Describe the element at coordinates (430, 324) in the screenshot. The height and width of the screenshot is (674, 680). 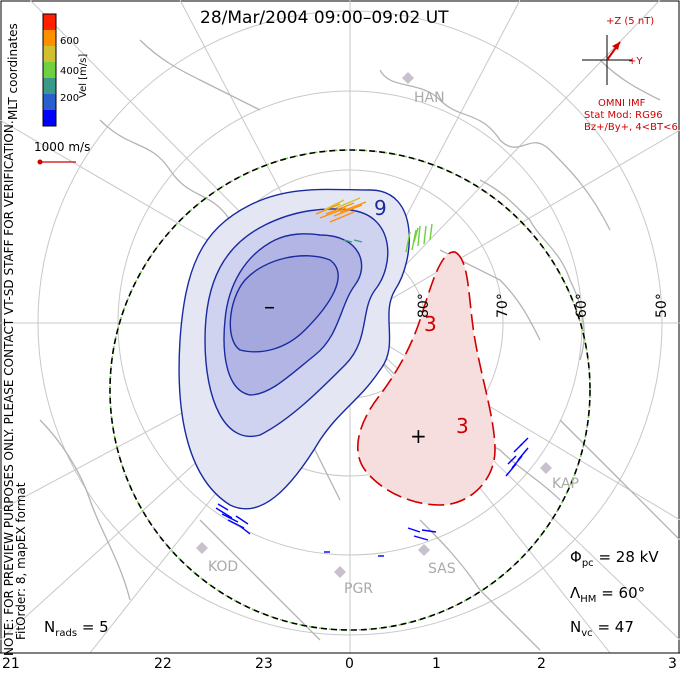
I see `contour-label-positive-1: 3` at that location.